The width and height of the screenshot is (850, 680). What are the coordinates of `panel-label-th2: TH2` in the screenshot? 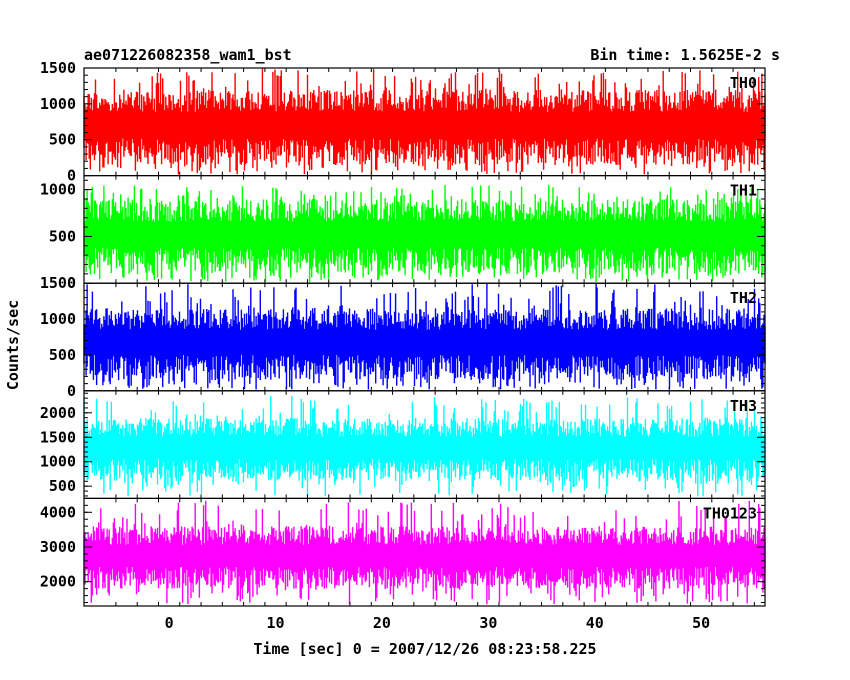 It's located at (743, 298).